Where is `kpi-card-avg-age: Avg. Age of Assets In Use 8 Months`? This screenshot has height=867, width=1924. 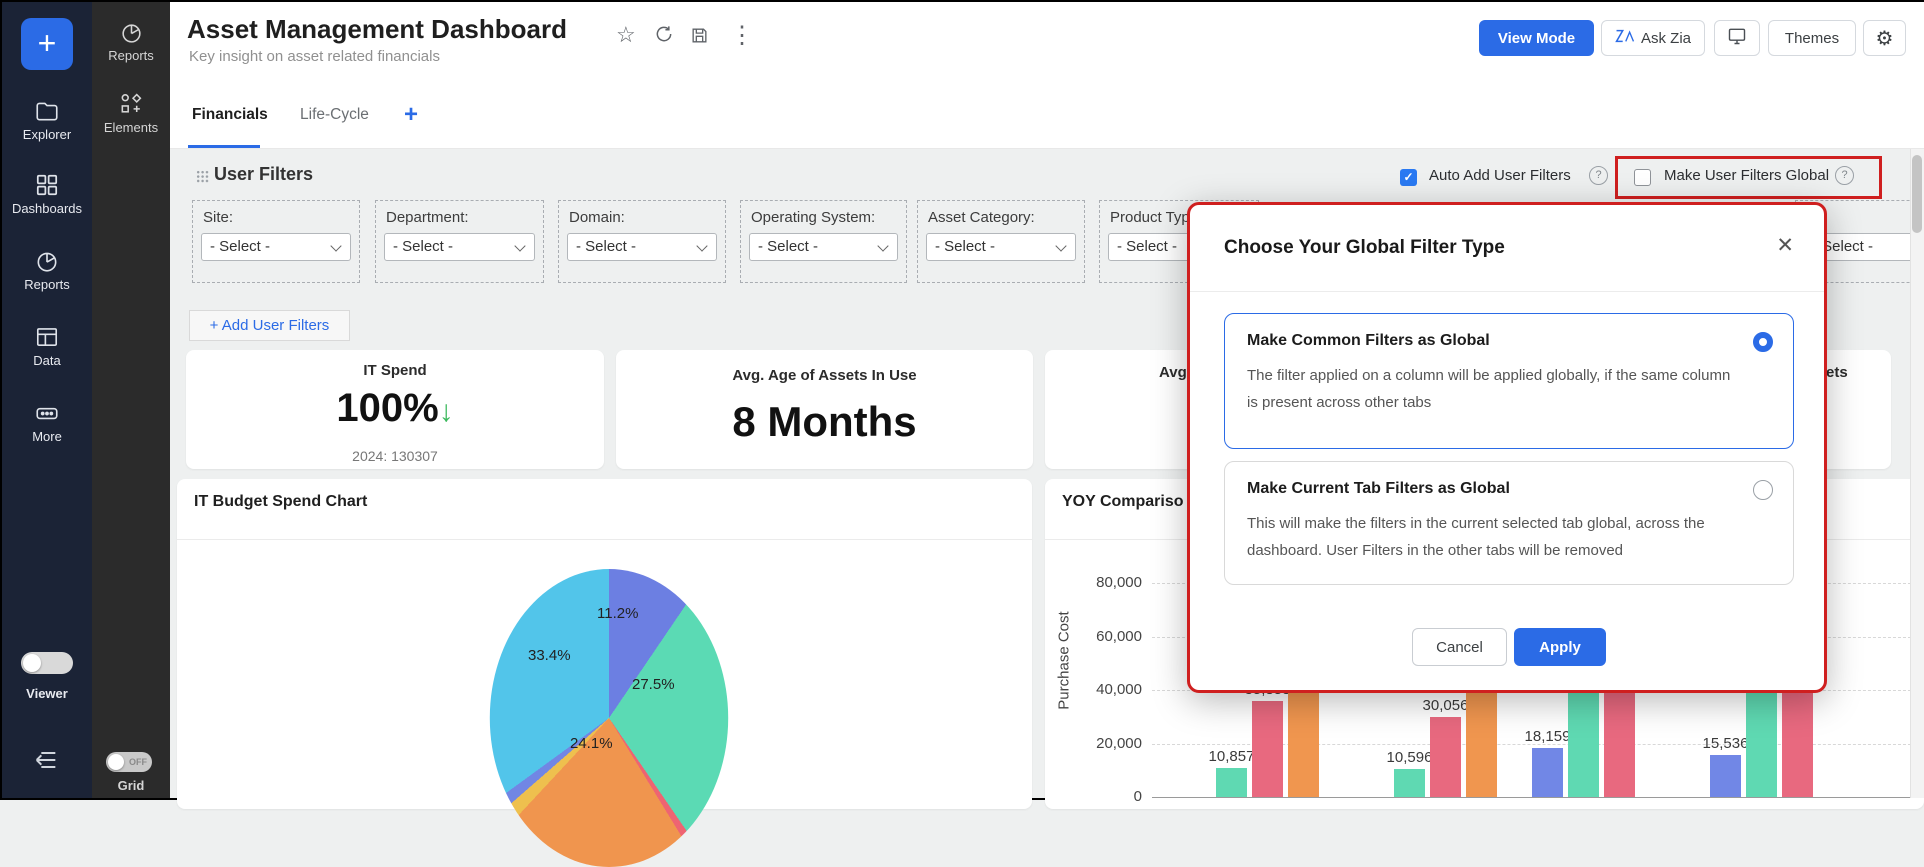
kpi-card-avg-age: Avg. Age of Assets In Use 8 Months is located at coordinates (824, 409).